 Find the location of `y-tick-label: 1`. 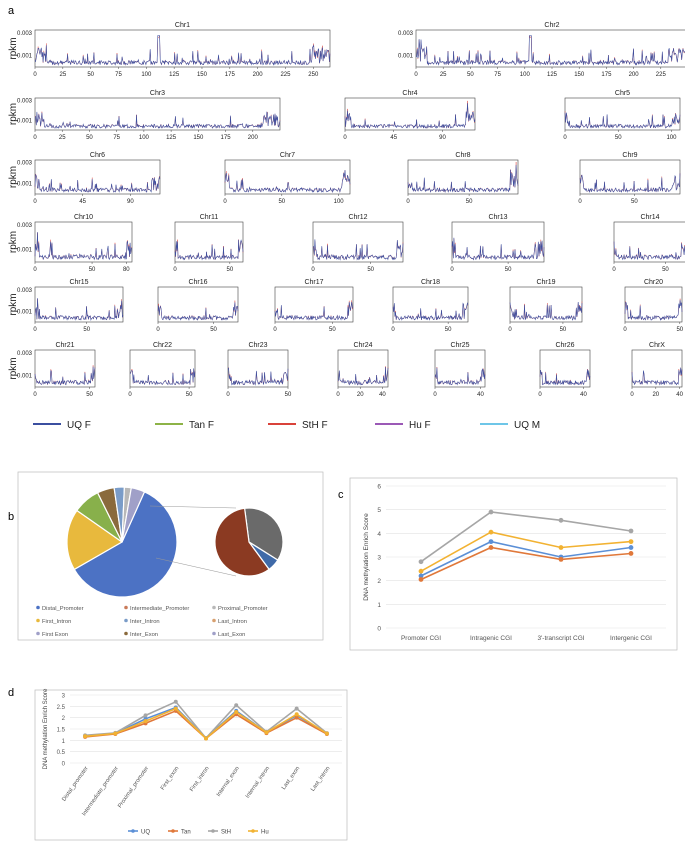

y-tick-label: 1 is located at coordinates (64, 742).